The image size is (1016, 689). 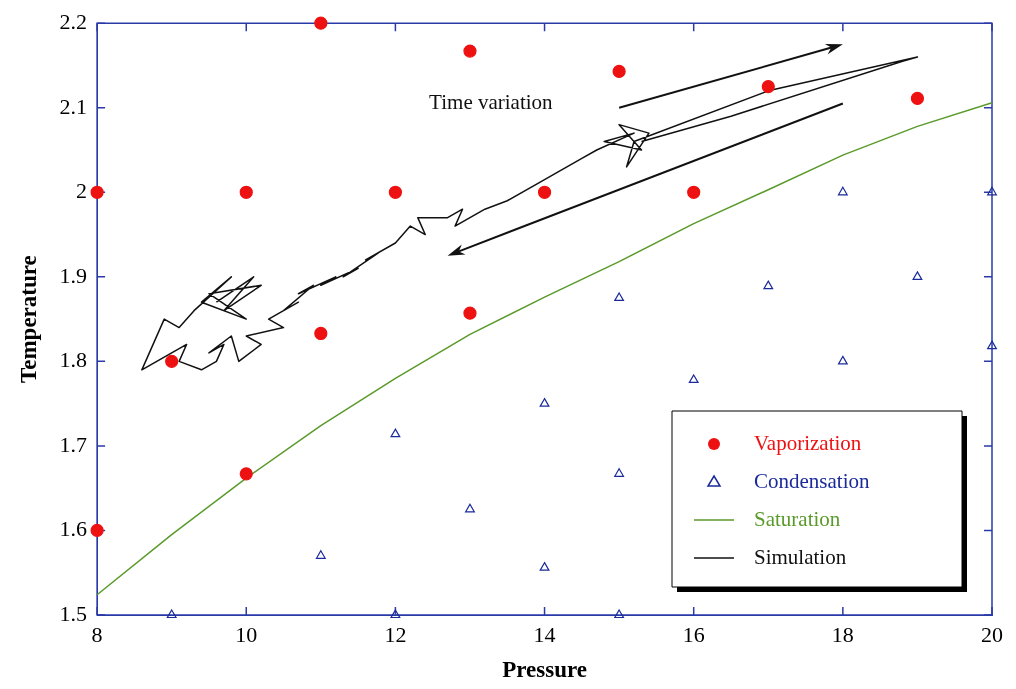 What do you see at coordinates (544, 634) in the screenshot?
I see `x-tick-label: 14` at bounding box center [544, 634].